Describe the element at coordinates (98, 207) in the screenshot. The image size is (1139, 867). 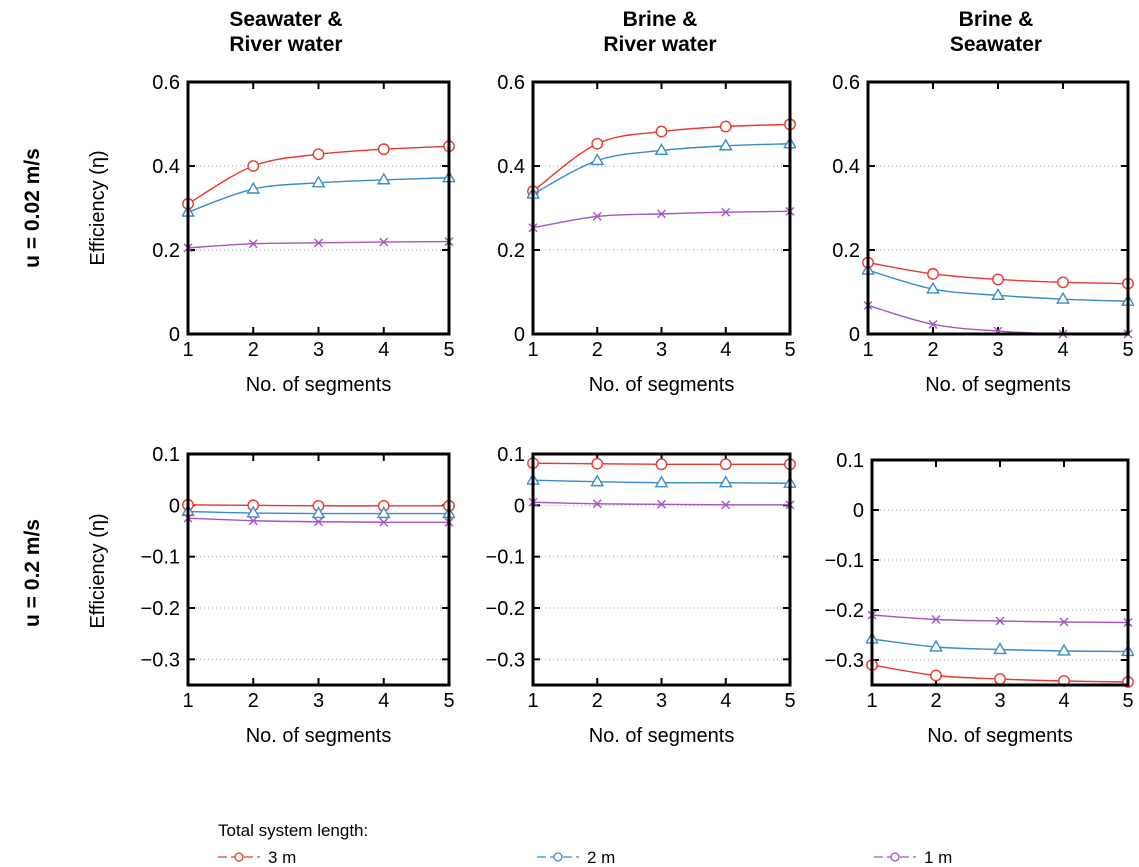
I see `y-axis-title-row-1: Efficiency (η)` at that location.